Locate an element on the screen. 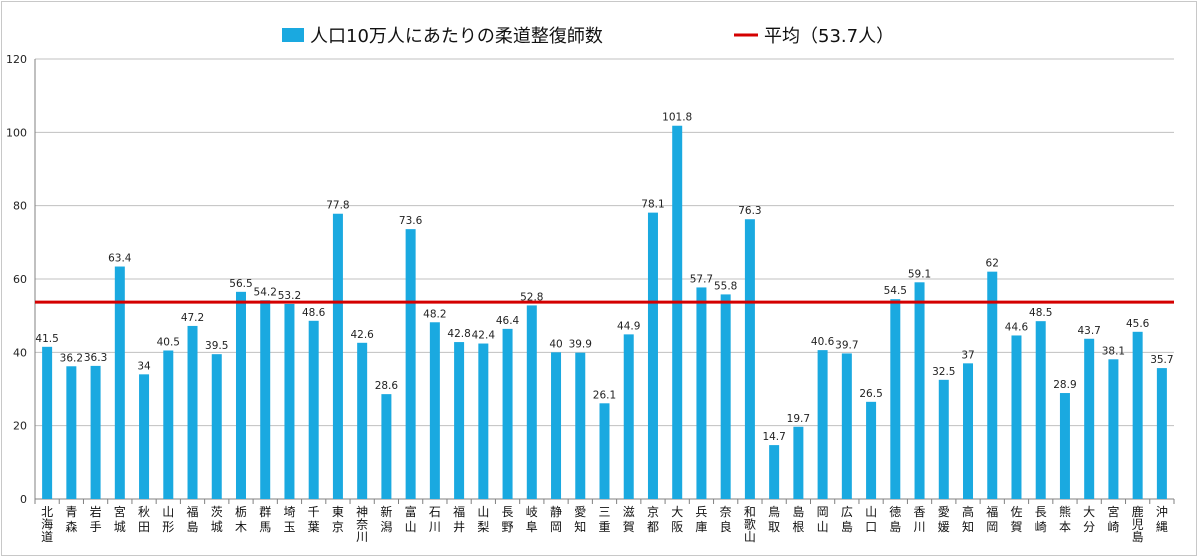  data-label: 52.8 is located at coordinates (531, 297).